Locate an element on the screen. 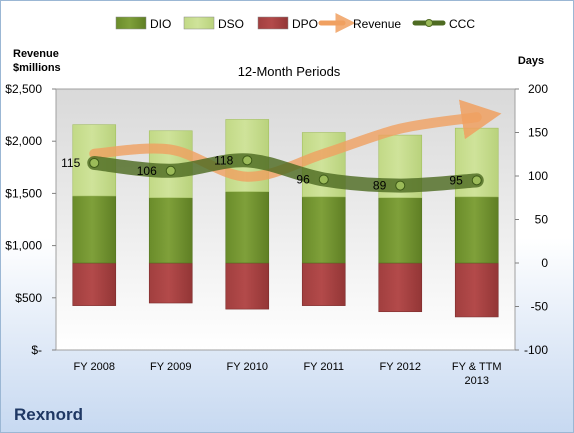  ccc-data-label: 89 is located at coordinates (380, 186).